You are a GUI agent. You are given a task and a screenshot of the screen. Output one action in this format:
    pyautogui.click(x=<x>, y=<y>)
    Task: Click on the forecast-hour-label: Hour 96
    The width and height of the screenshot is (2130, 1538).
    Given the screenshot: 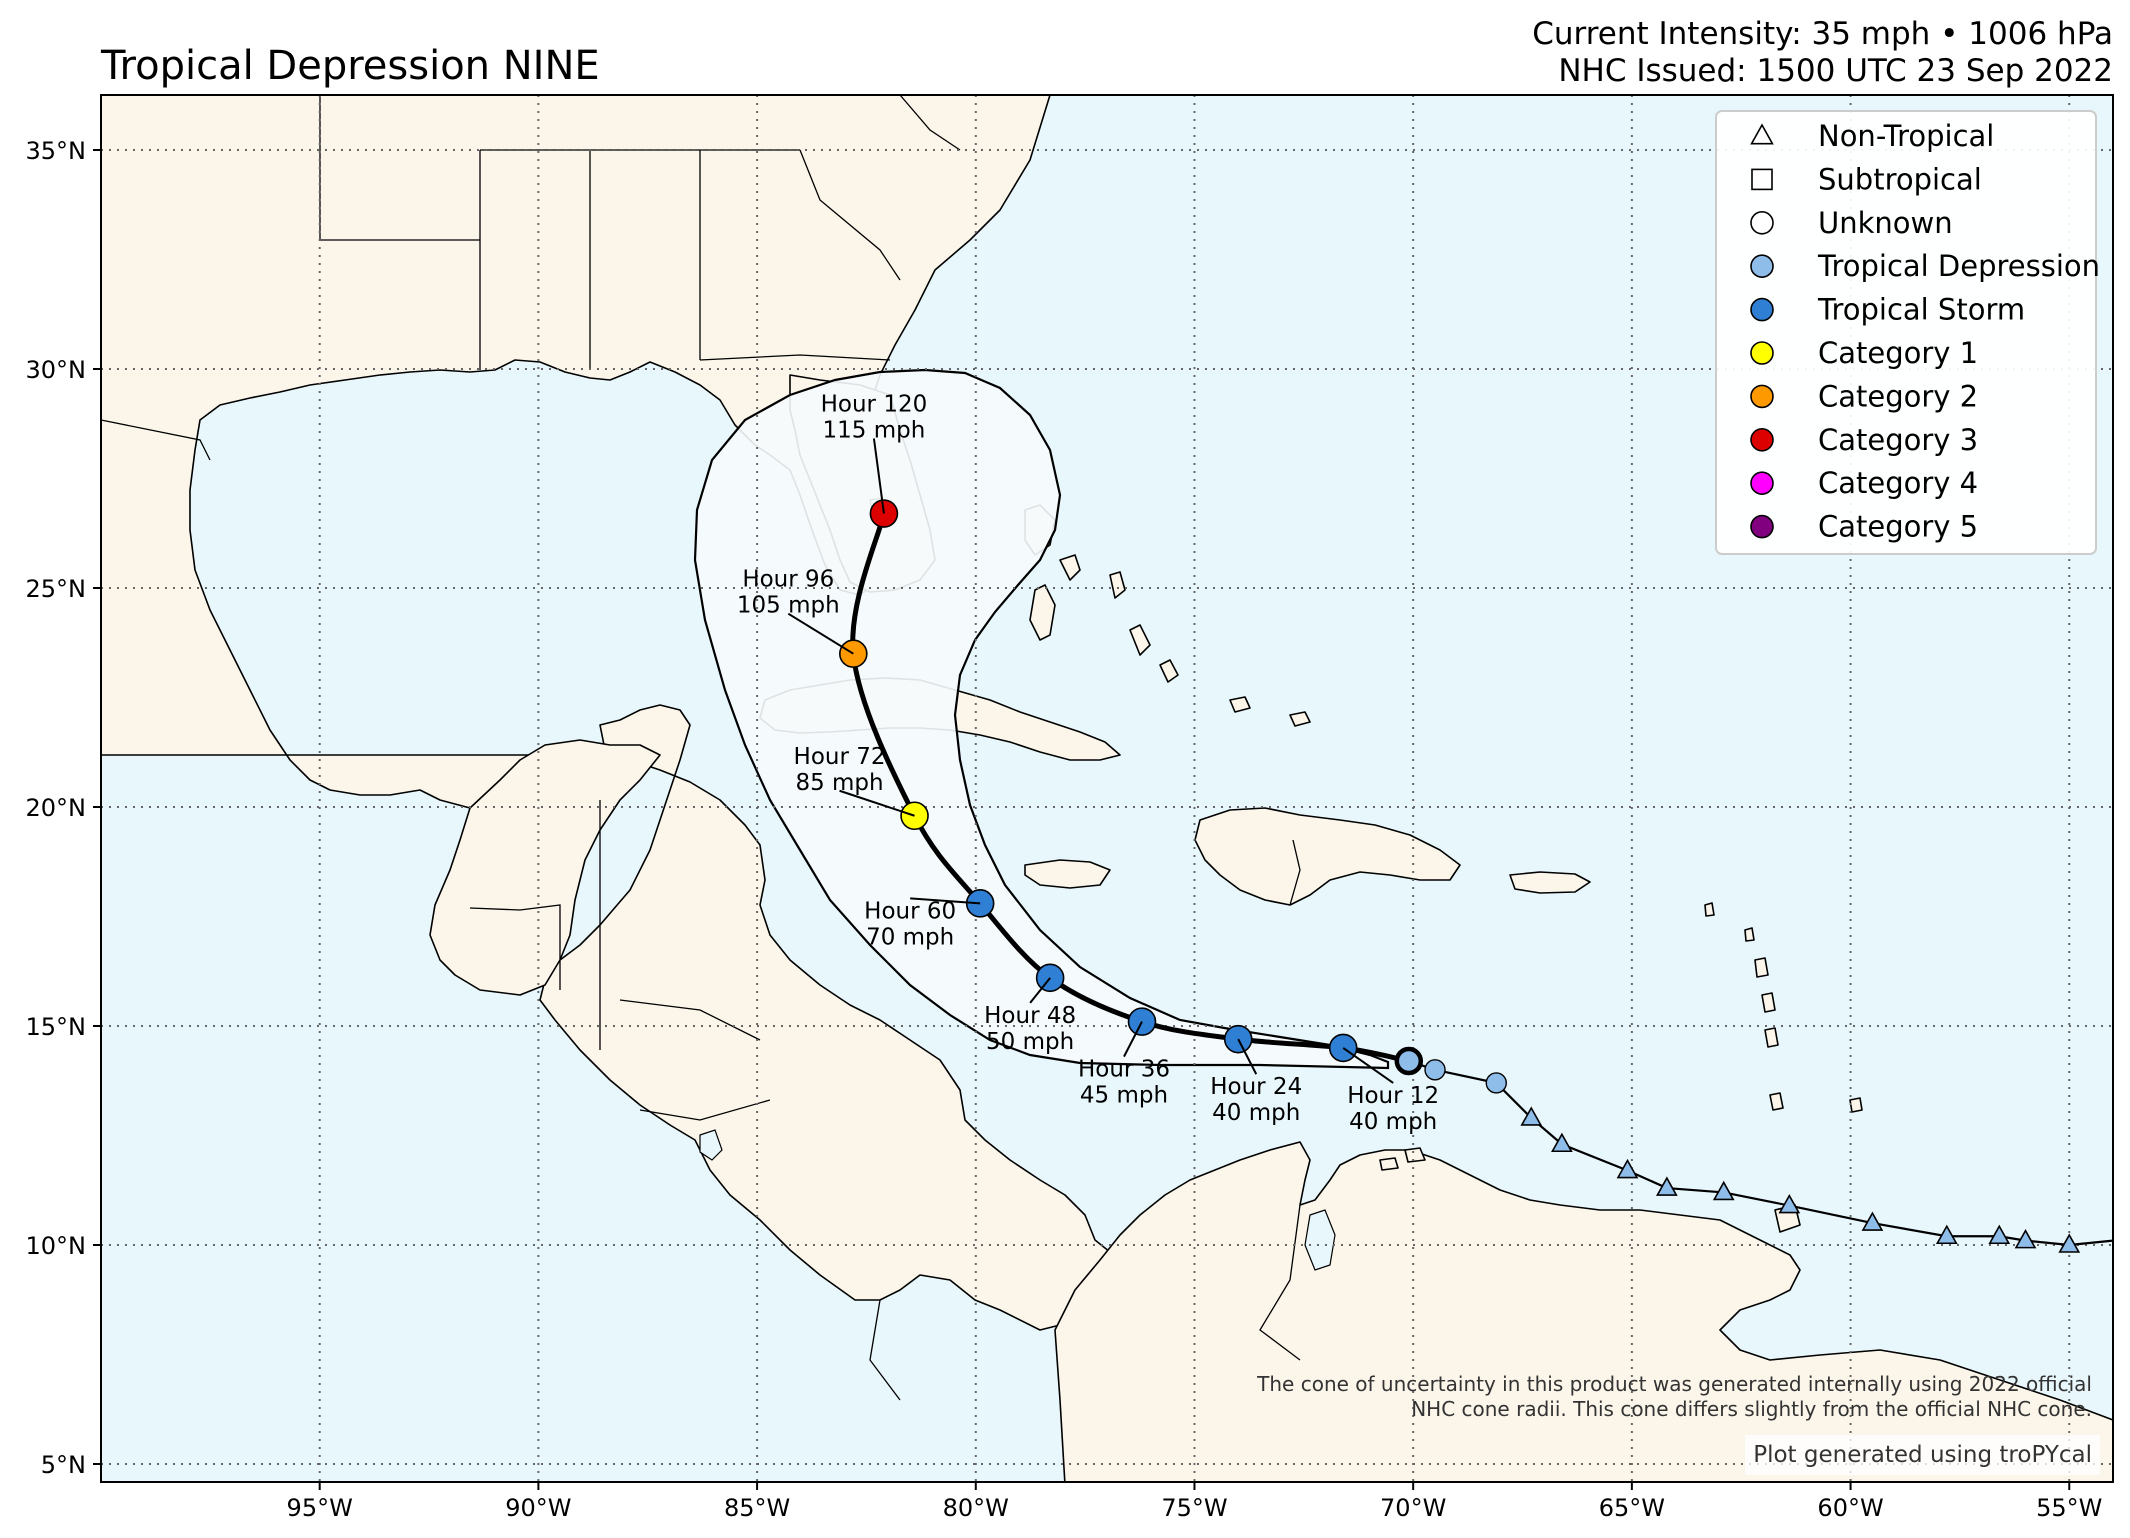 What is the action you would take?
    pyautogui.click(x=788, y=580)
    